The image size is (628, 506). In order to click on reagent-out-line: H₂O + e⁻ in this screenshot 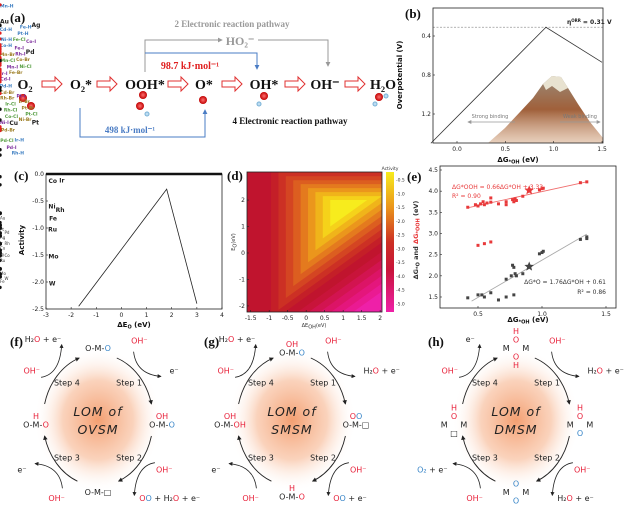, I will do `click(237, 339)`.